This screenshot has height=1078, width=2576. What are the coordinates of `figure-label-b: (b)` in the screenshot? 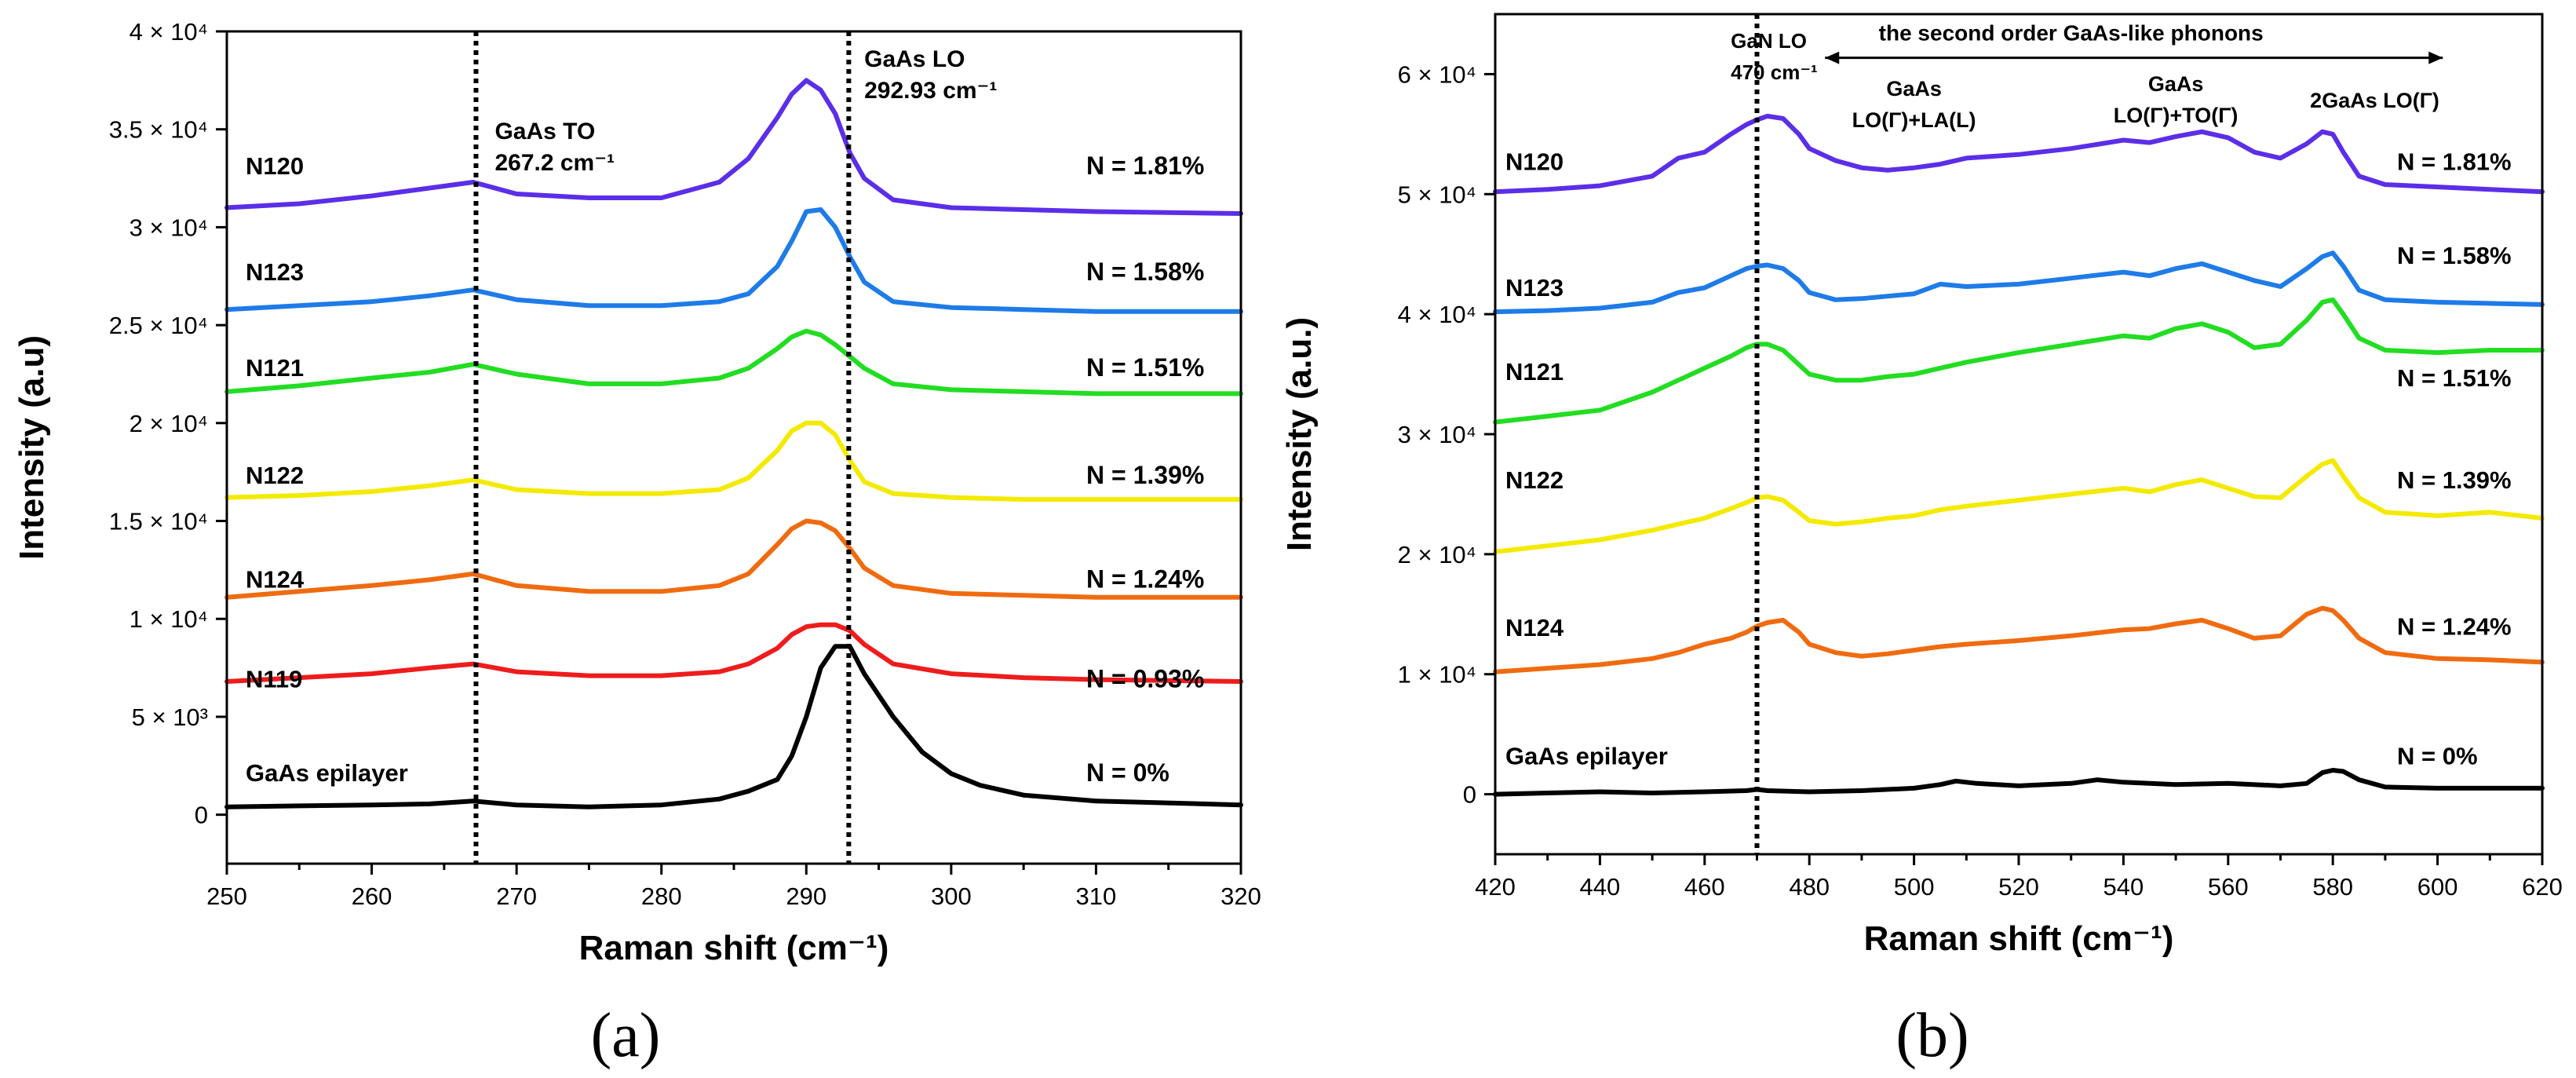 It's located at (1932, 1036).